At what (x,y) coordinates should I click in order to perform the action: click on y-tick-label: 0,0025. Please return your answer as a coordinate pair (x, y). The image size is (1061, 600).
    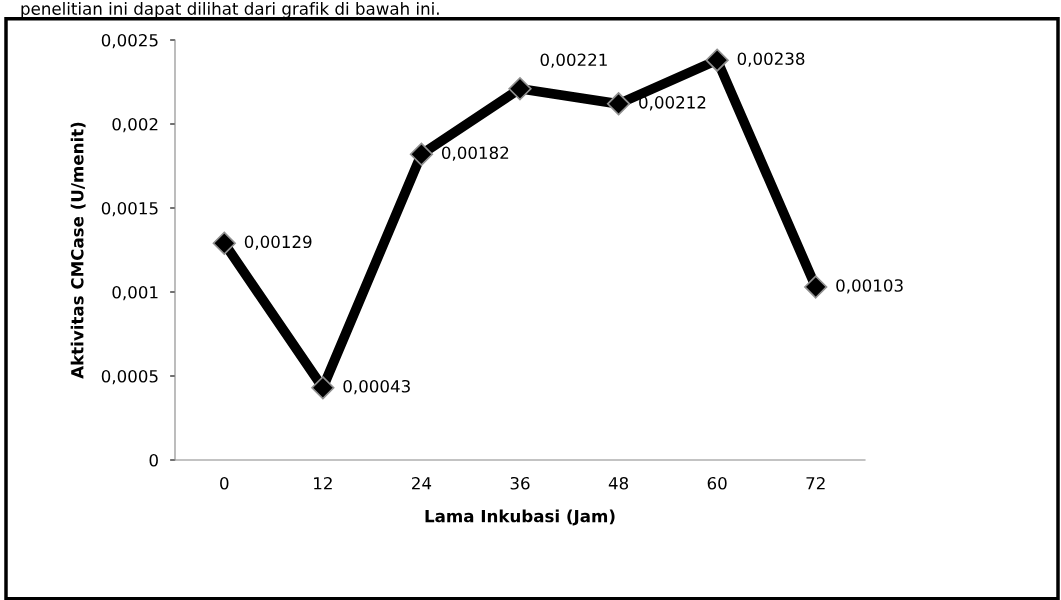
    Looking at the image, I should click on (129, 41).